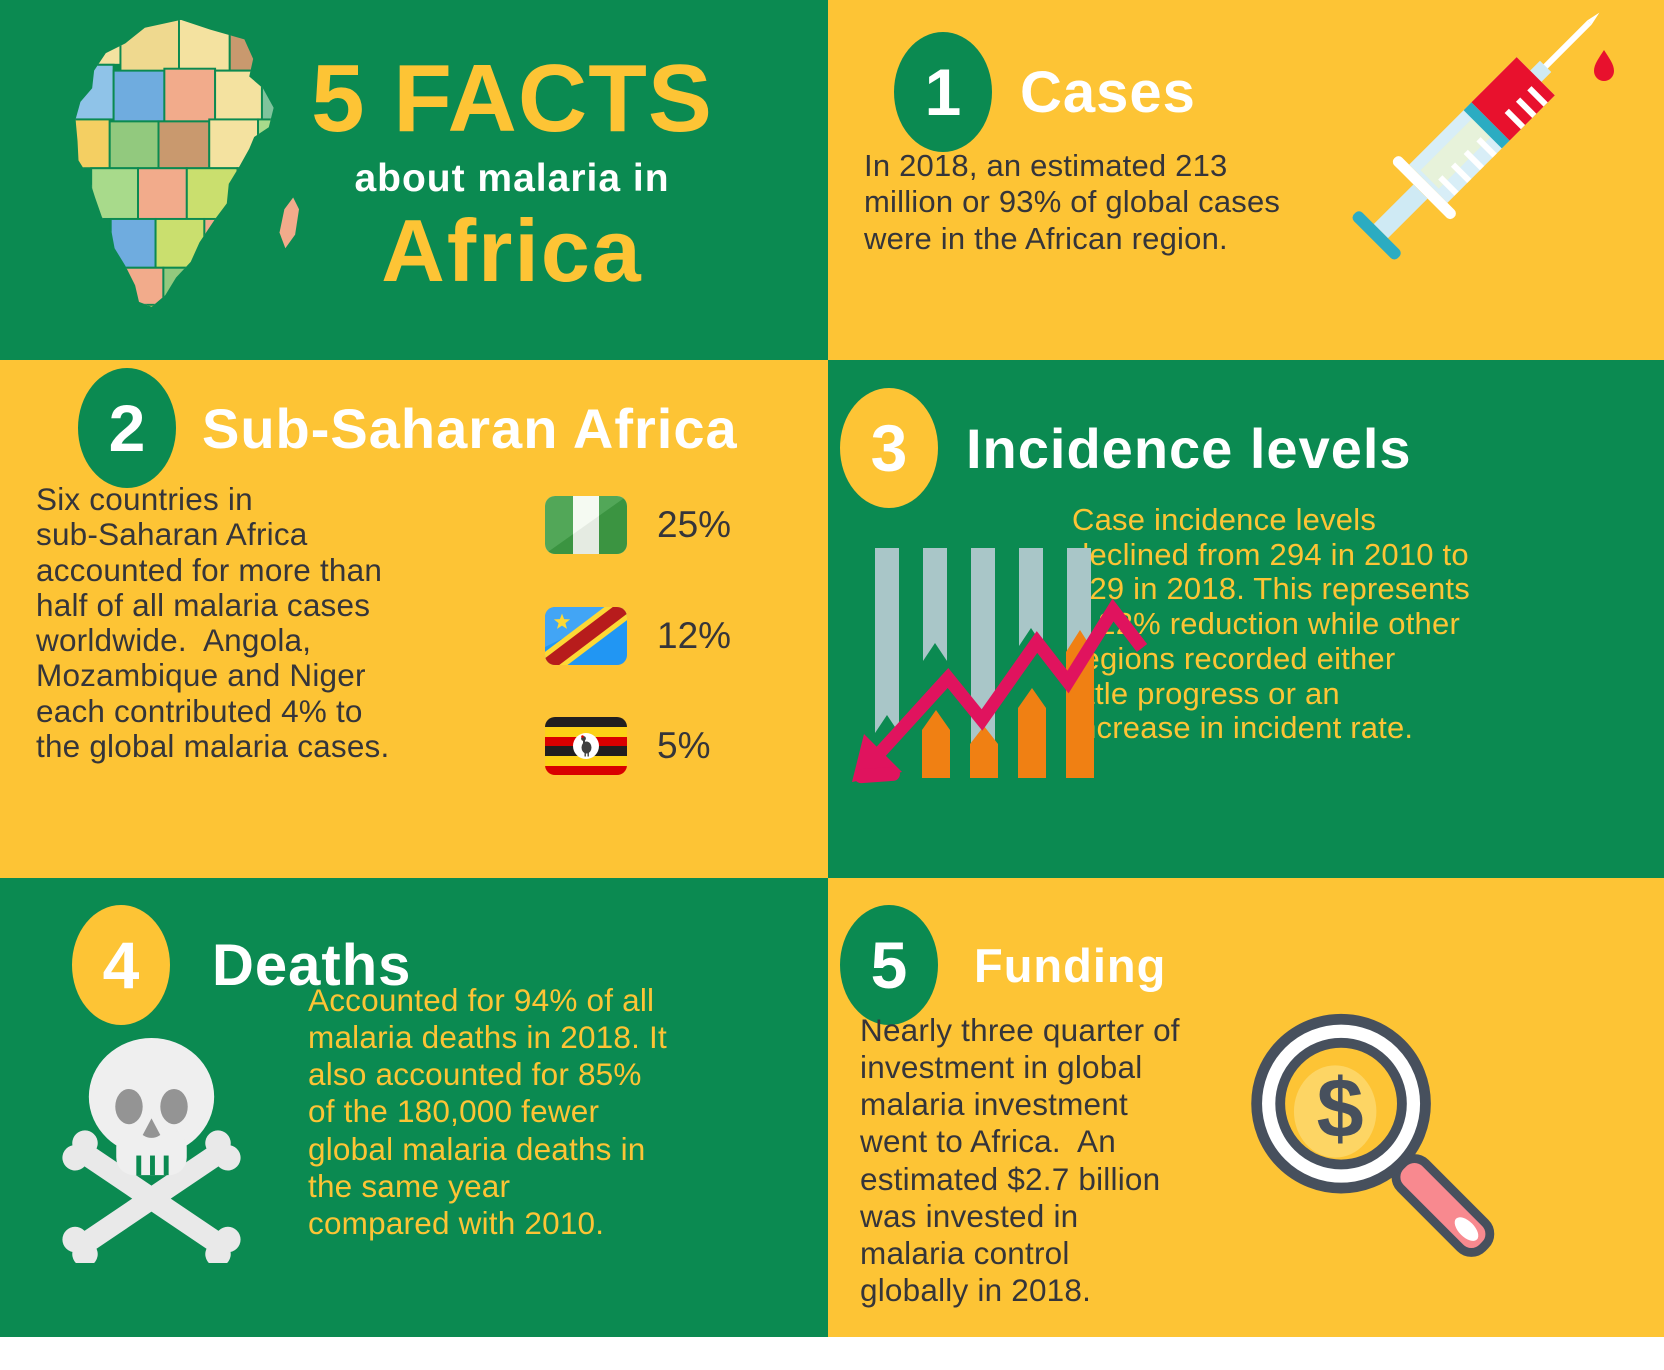 This screenshot has height=1370, width=1664. I want to click on section-5-header: 5 Funding, so click(1003, 965).